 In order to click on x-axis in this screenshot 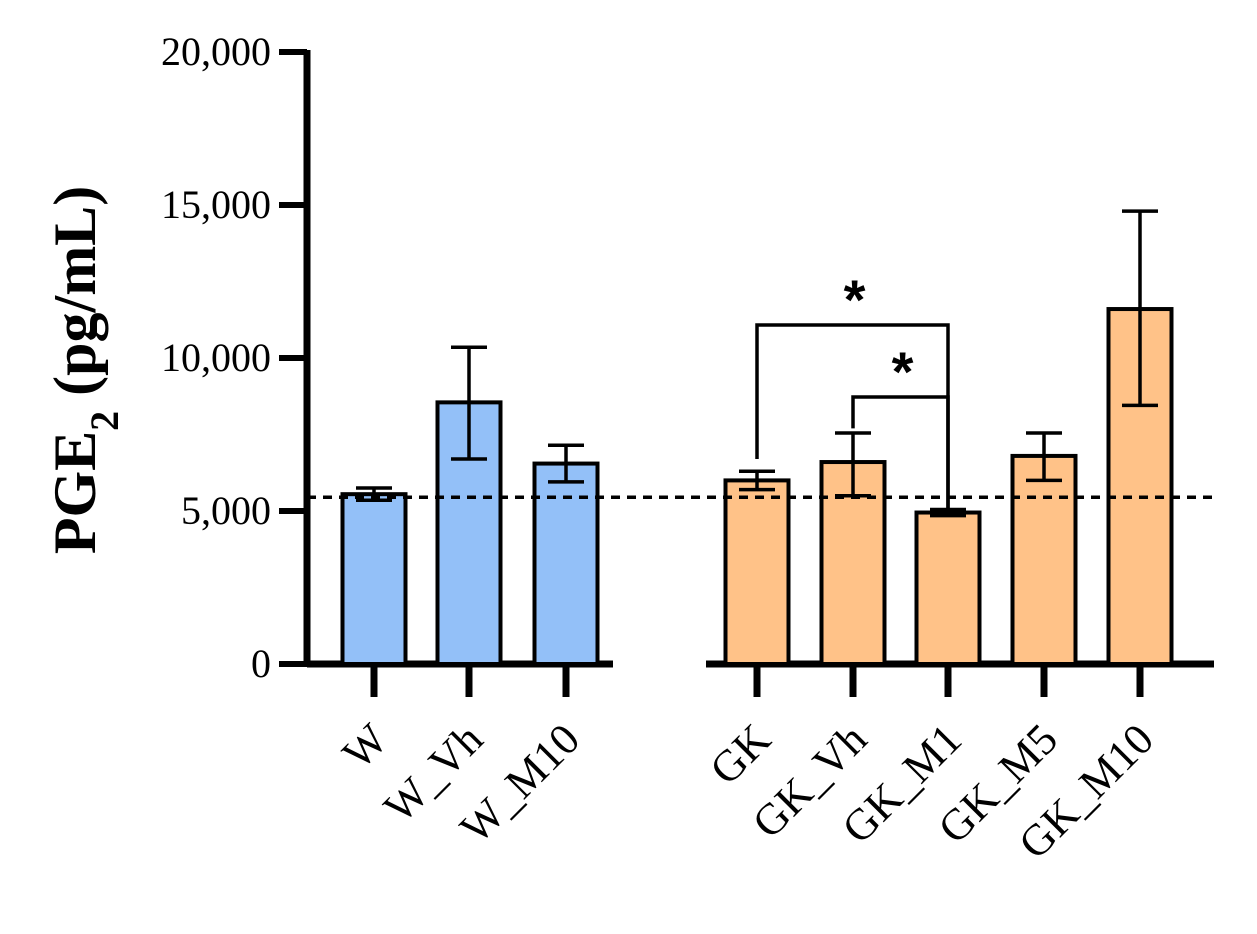, I will do `click(760, 678)`.